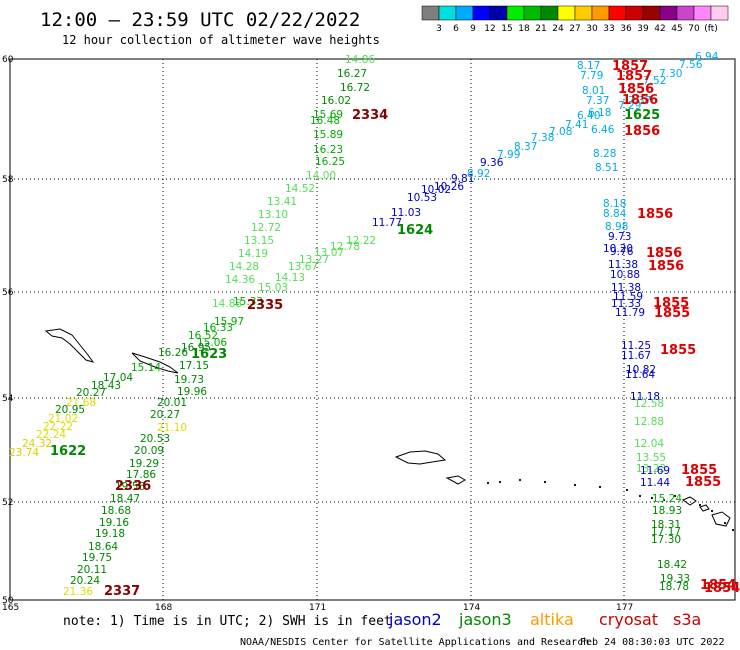 Image resolution: width=740 pixels, height=650 pixels. Describe the element at coordinates (10, 608) in the screenshot. I see `lon-tick-label: 165` at that location.